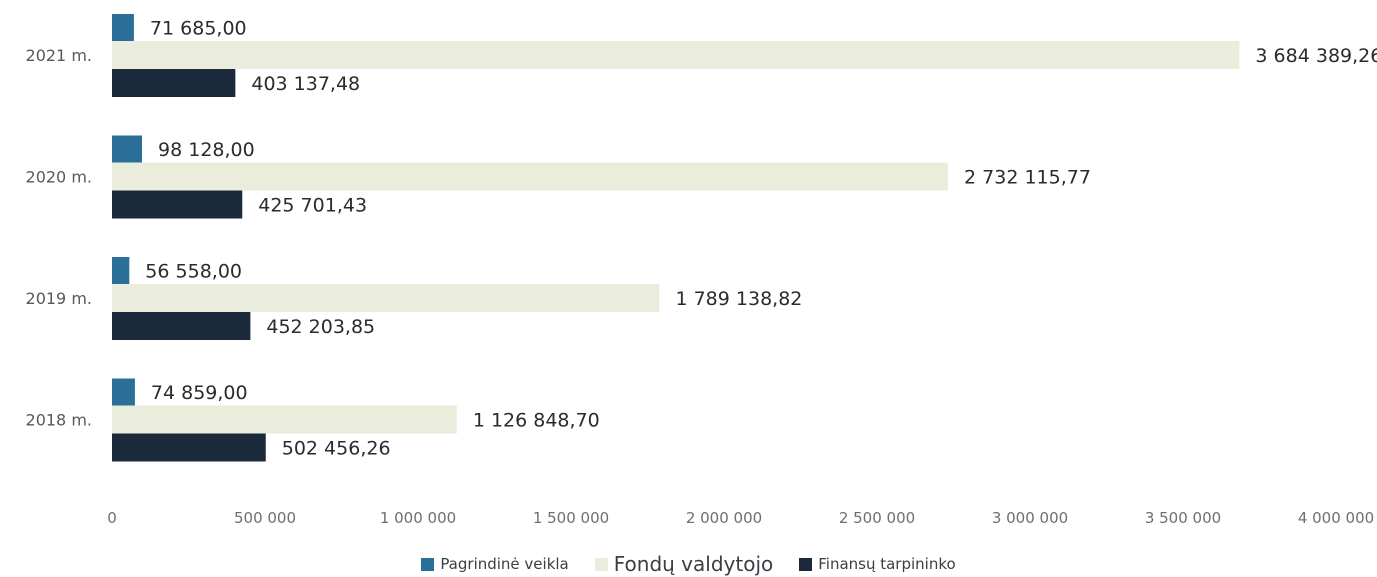 The height and width of the screenshot is (577, 1377). Describe the element at coordinates (59, 177) in the screenshot. I see `category-label: 2020 m.` at that location.